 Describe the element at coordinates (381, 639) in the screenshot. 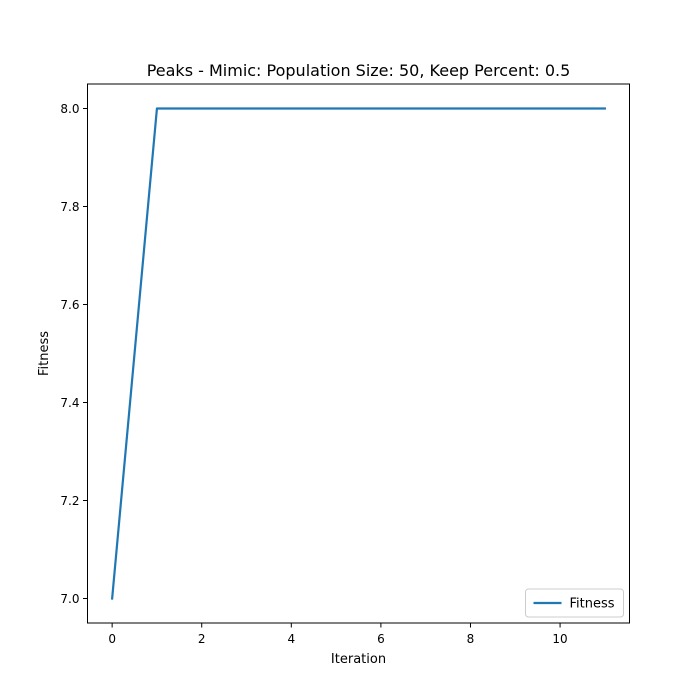

I see `x-tick-label: 6` at that location.